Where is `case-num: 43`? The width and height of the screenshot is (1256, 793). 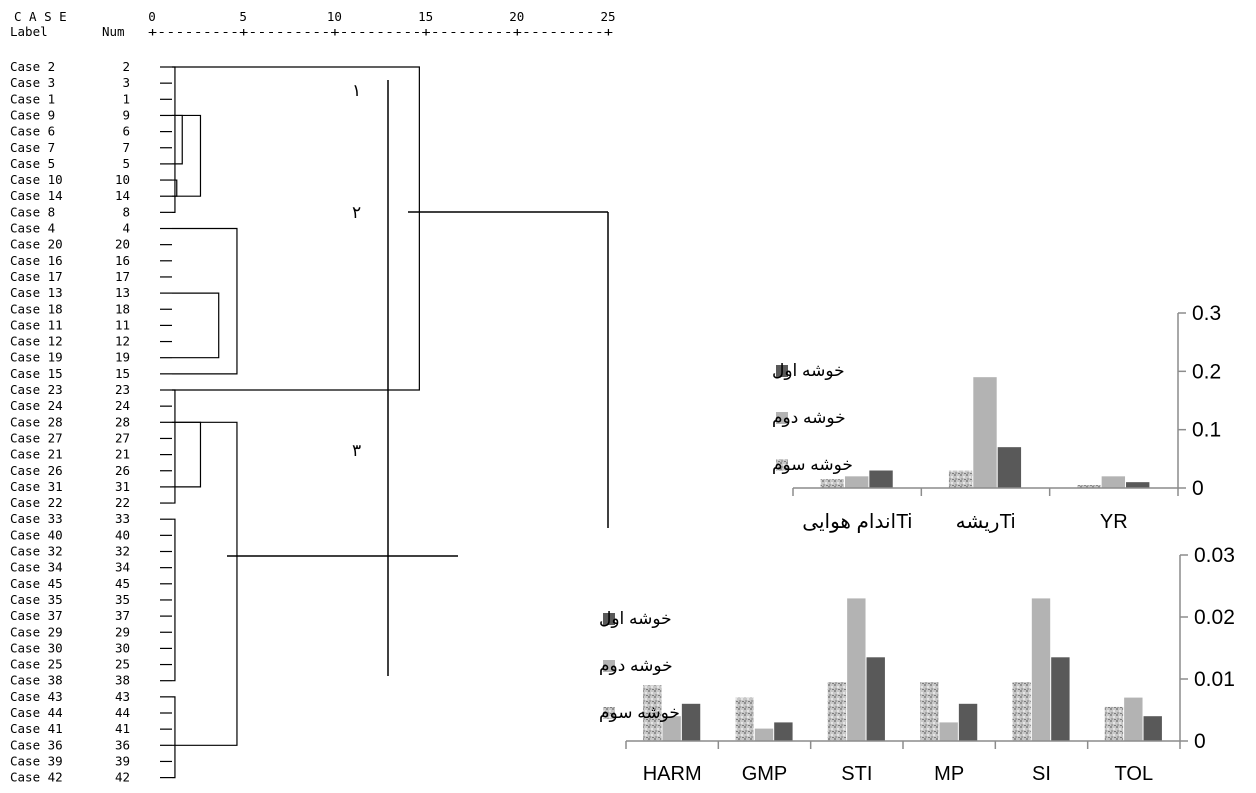
case-num: 43 is located at coordinates (122, 696).